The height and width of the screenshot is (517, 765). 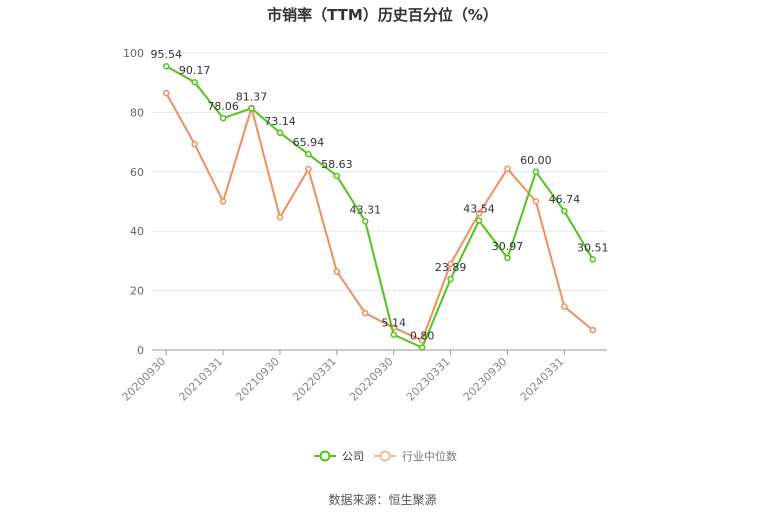 What do you see at coordinates (137, 231) in the screenshot?
I see `y-tick-label: 40` at bounding box center [137, 231].